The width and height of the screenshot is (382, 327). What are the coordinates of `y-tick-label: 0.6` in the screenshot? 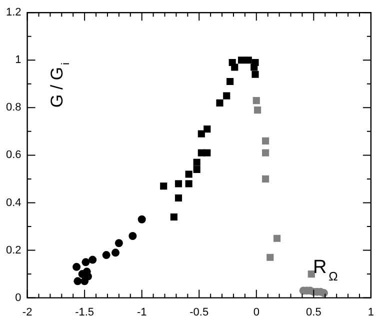 It's located at (14, 155).